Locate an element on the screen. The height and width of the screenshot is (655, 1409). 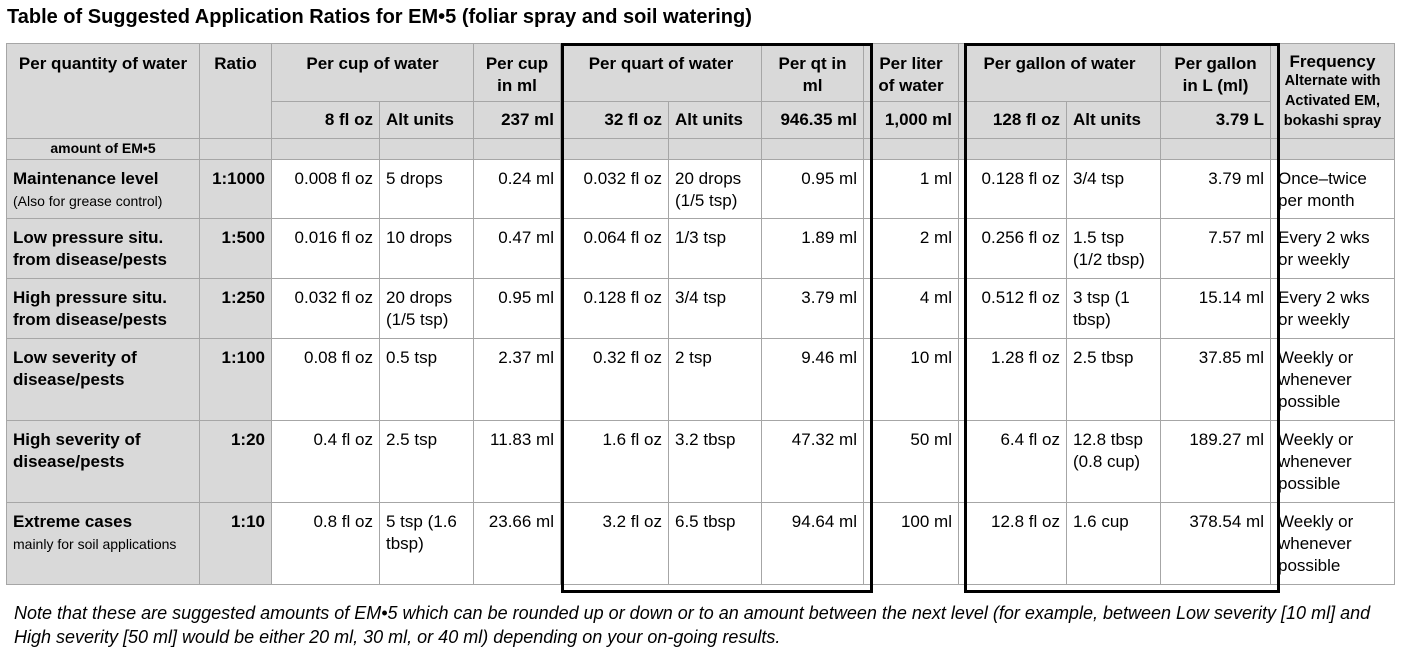
amount-row: amount of EM•5 is located at coordinates (700, 149).